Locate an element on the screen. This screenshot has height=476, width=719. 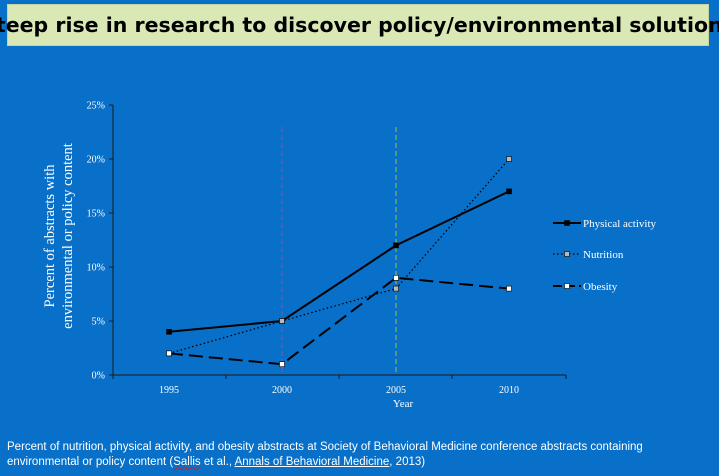
caption-author: Sallis is located at coordinates (187, 462).